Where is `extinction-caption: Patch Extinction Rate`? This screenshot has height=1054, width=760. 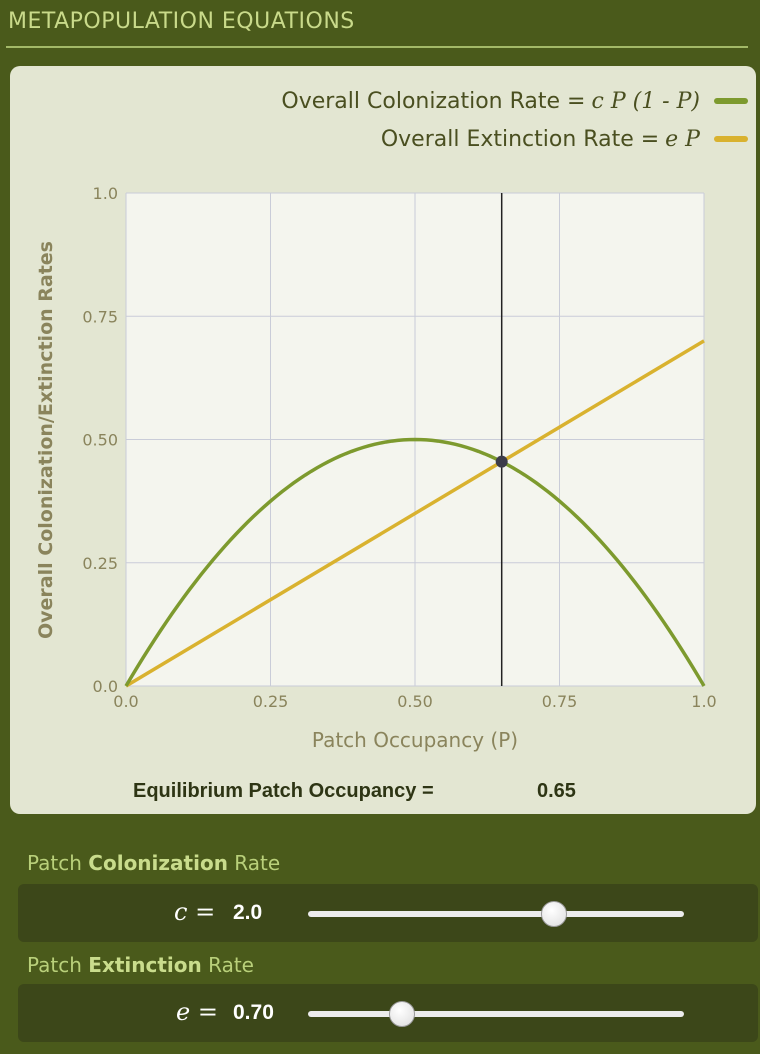
extinction-caption: Patch Extinction Rate is located at coordinates (140, 965).